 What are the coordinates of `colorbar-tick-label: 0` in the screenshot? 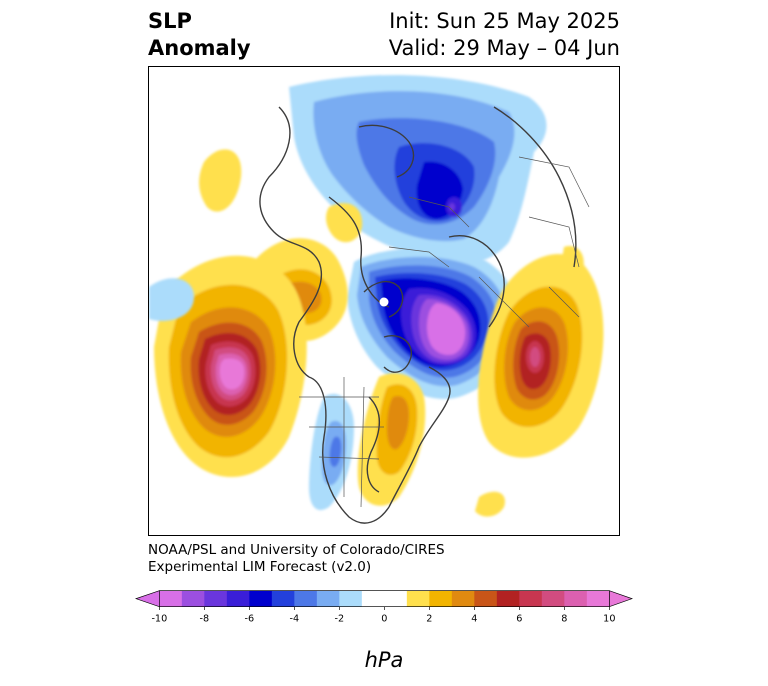 It's located at (384, 618).